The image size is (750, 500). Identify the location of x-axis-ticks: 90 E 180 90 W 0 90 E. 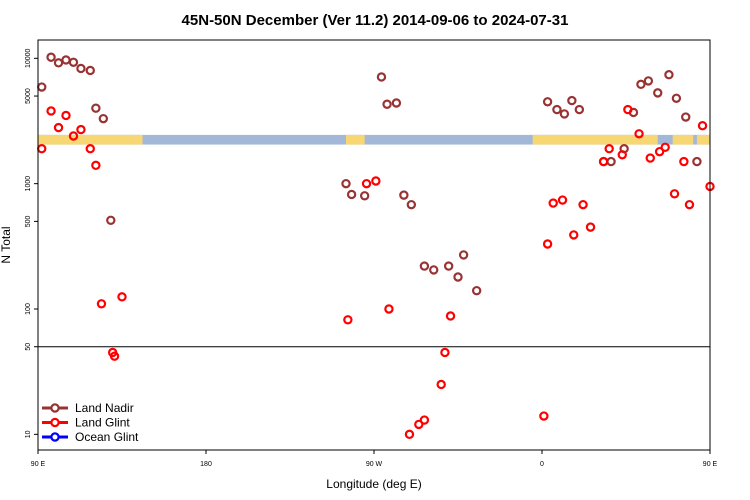
(374, 459).